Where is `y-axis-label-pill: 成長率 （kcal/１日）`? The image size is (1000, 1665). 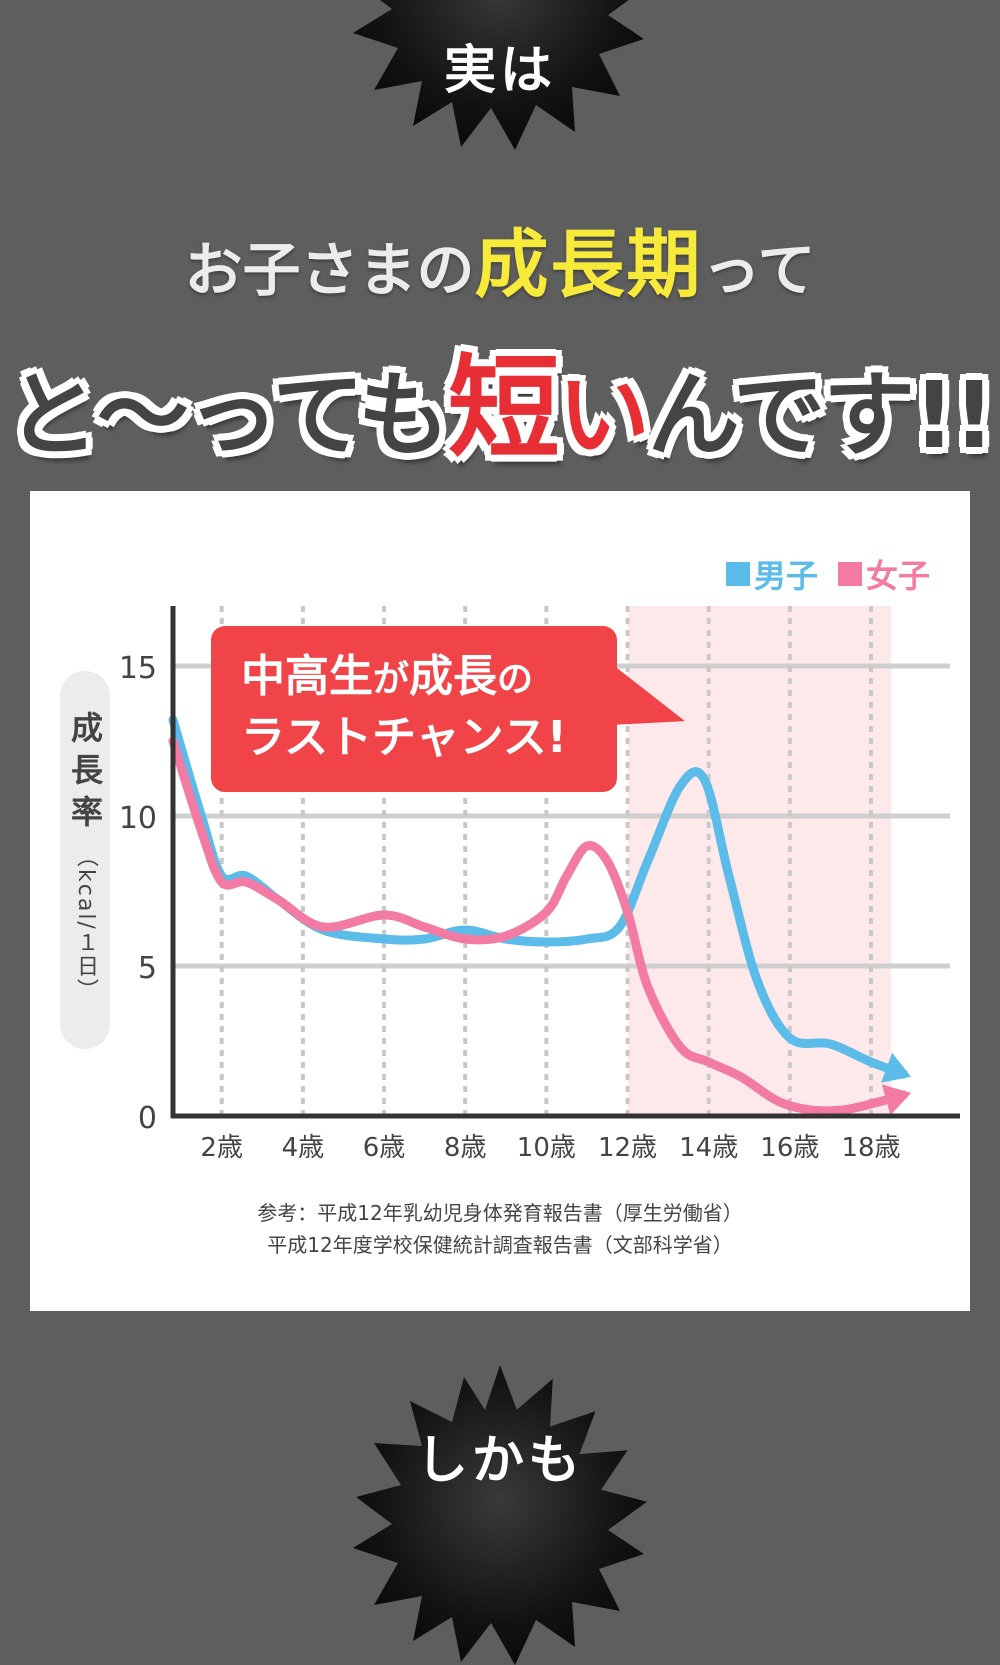 y-axis-label-pill: 成長率 （kcal/１日） is located at coordinates (85, 860).